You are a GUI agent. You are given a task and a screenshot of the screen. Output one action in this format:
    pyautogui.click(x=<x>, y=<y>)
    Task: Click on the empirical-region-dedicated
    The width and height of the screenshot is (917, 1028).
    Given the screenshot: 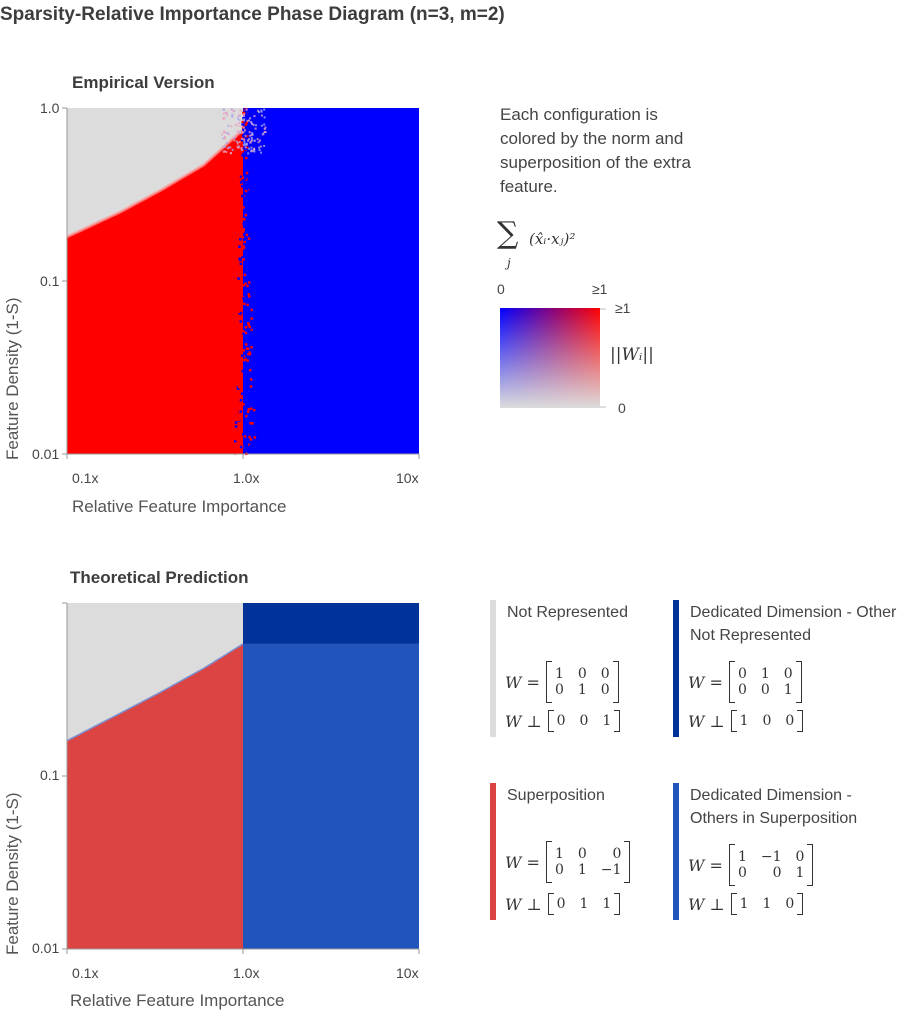 What is the action you would take?
    pyautogui.click(x=331, y=281)
    